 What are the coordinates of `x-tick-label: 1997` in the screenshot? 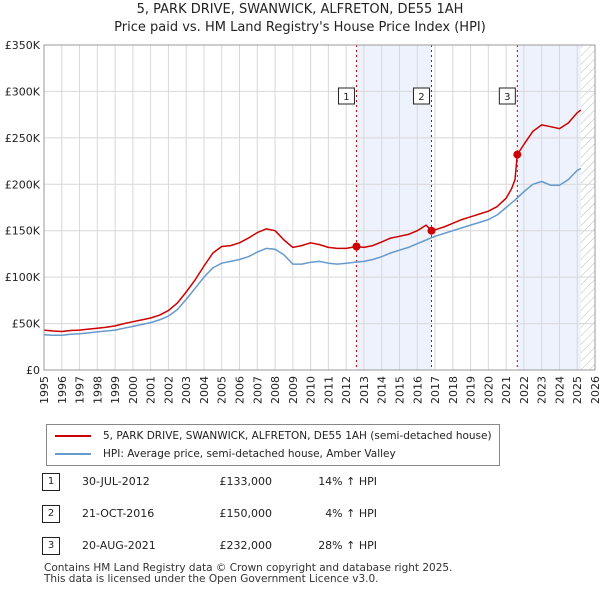 It's located at (80, 390).